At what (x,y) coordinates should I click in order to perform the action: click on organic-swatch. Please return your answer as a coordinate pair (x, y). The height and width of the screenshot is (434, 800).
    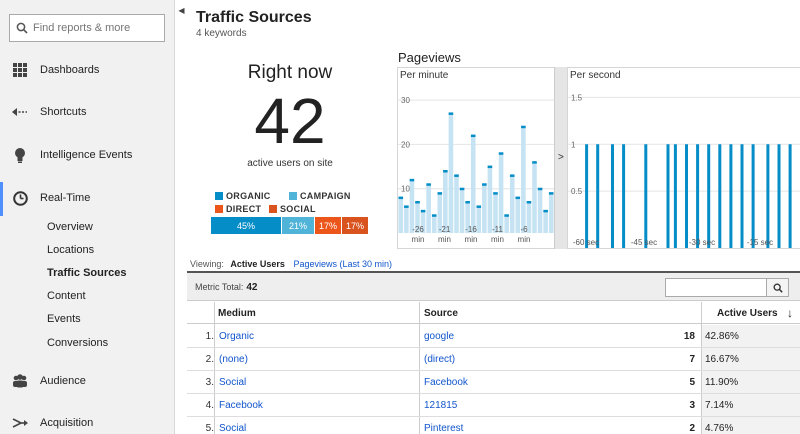
    Looking at the image, I should click on (219, 196).